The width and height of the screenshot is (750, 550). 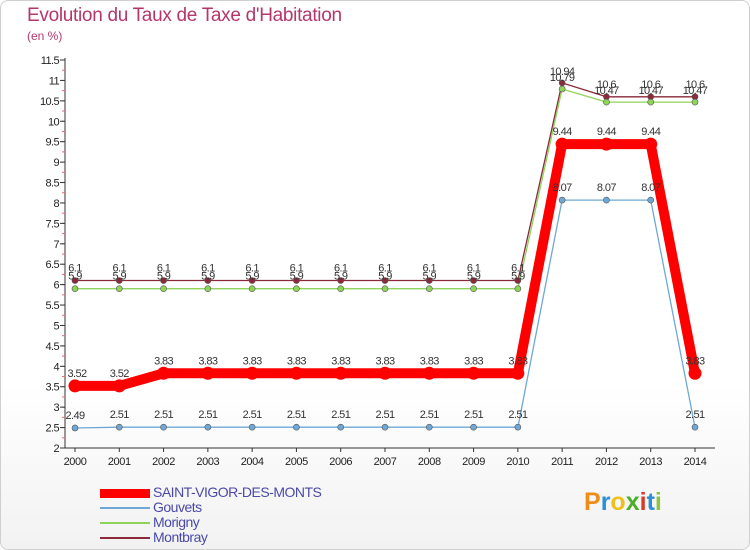 I want to click on chart-title: Evolution du Taux de Taxe d'Habitation, so click(x=184, y=15).